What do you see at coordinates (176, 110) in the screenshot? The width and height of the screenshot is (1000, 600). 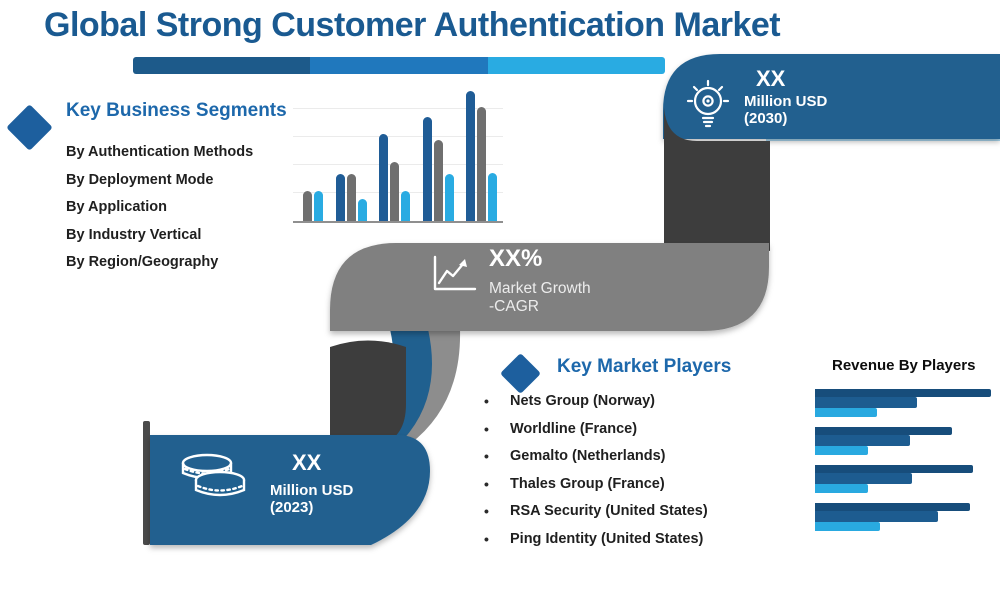 I see `segments-heading: Key Business Segments` at bounding box center [176, 110].